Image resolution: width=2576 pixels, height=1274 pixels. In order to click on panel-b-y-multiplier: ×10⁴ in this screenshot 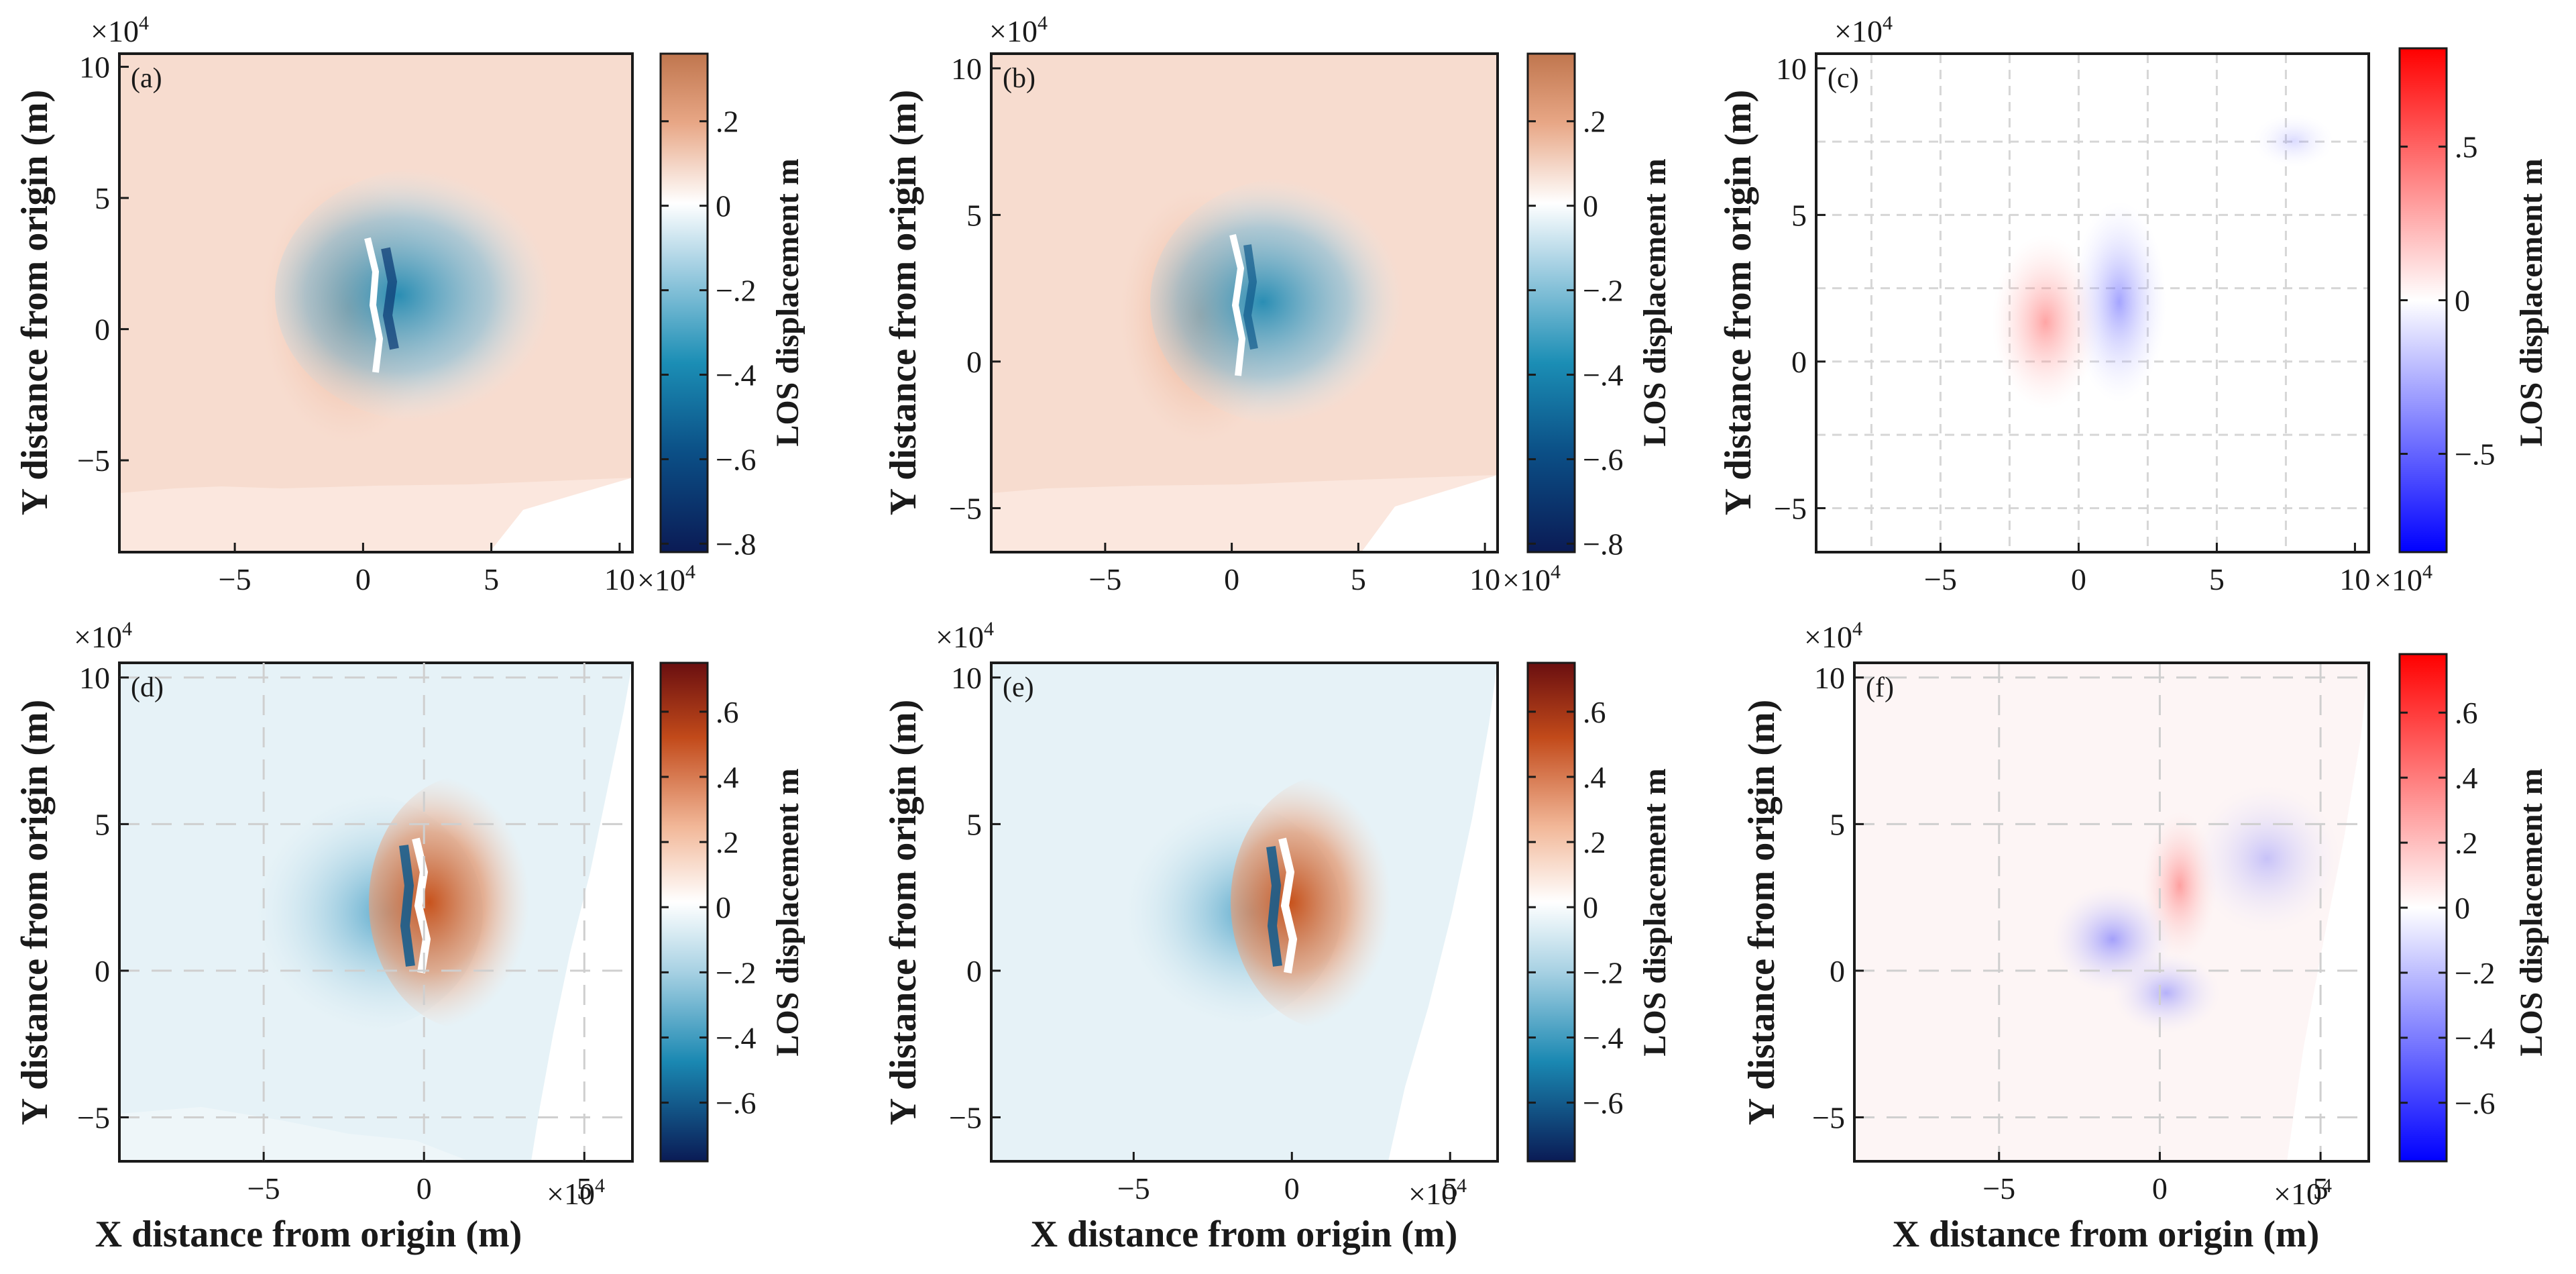, I will do `click(1018, 30)`.